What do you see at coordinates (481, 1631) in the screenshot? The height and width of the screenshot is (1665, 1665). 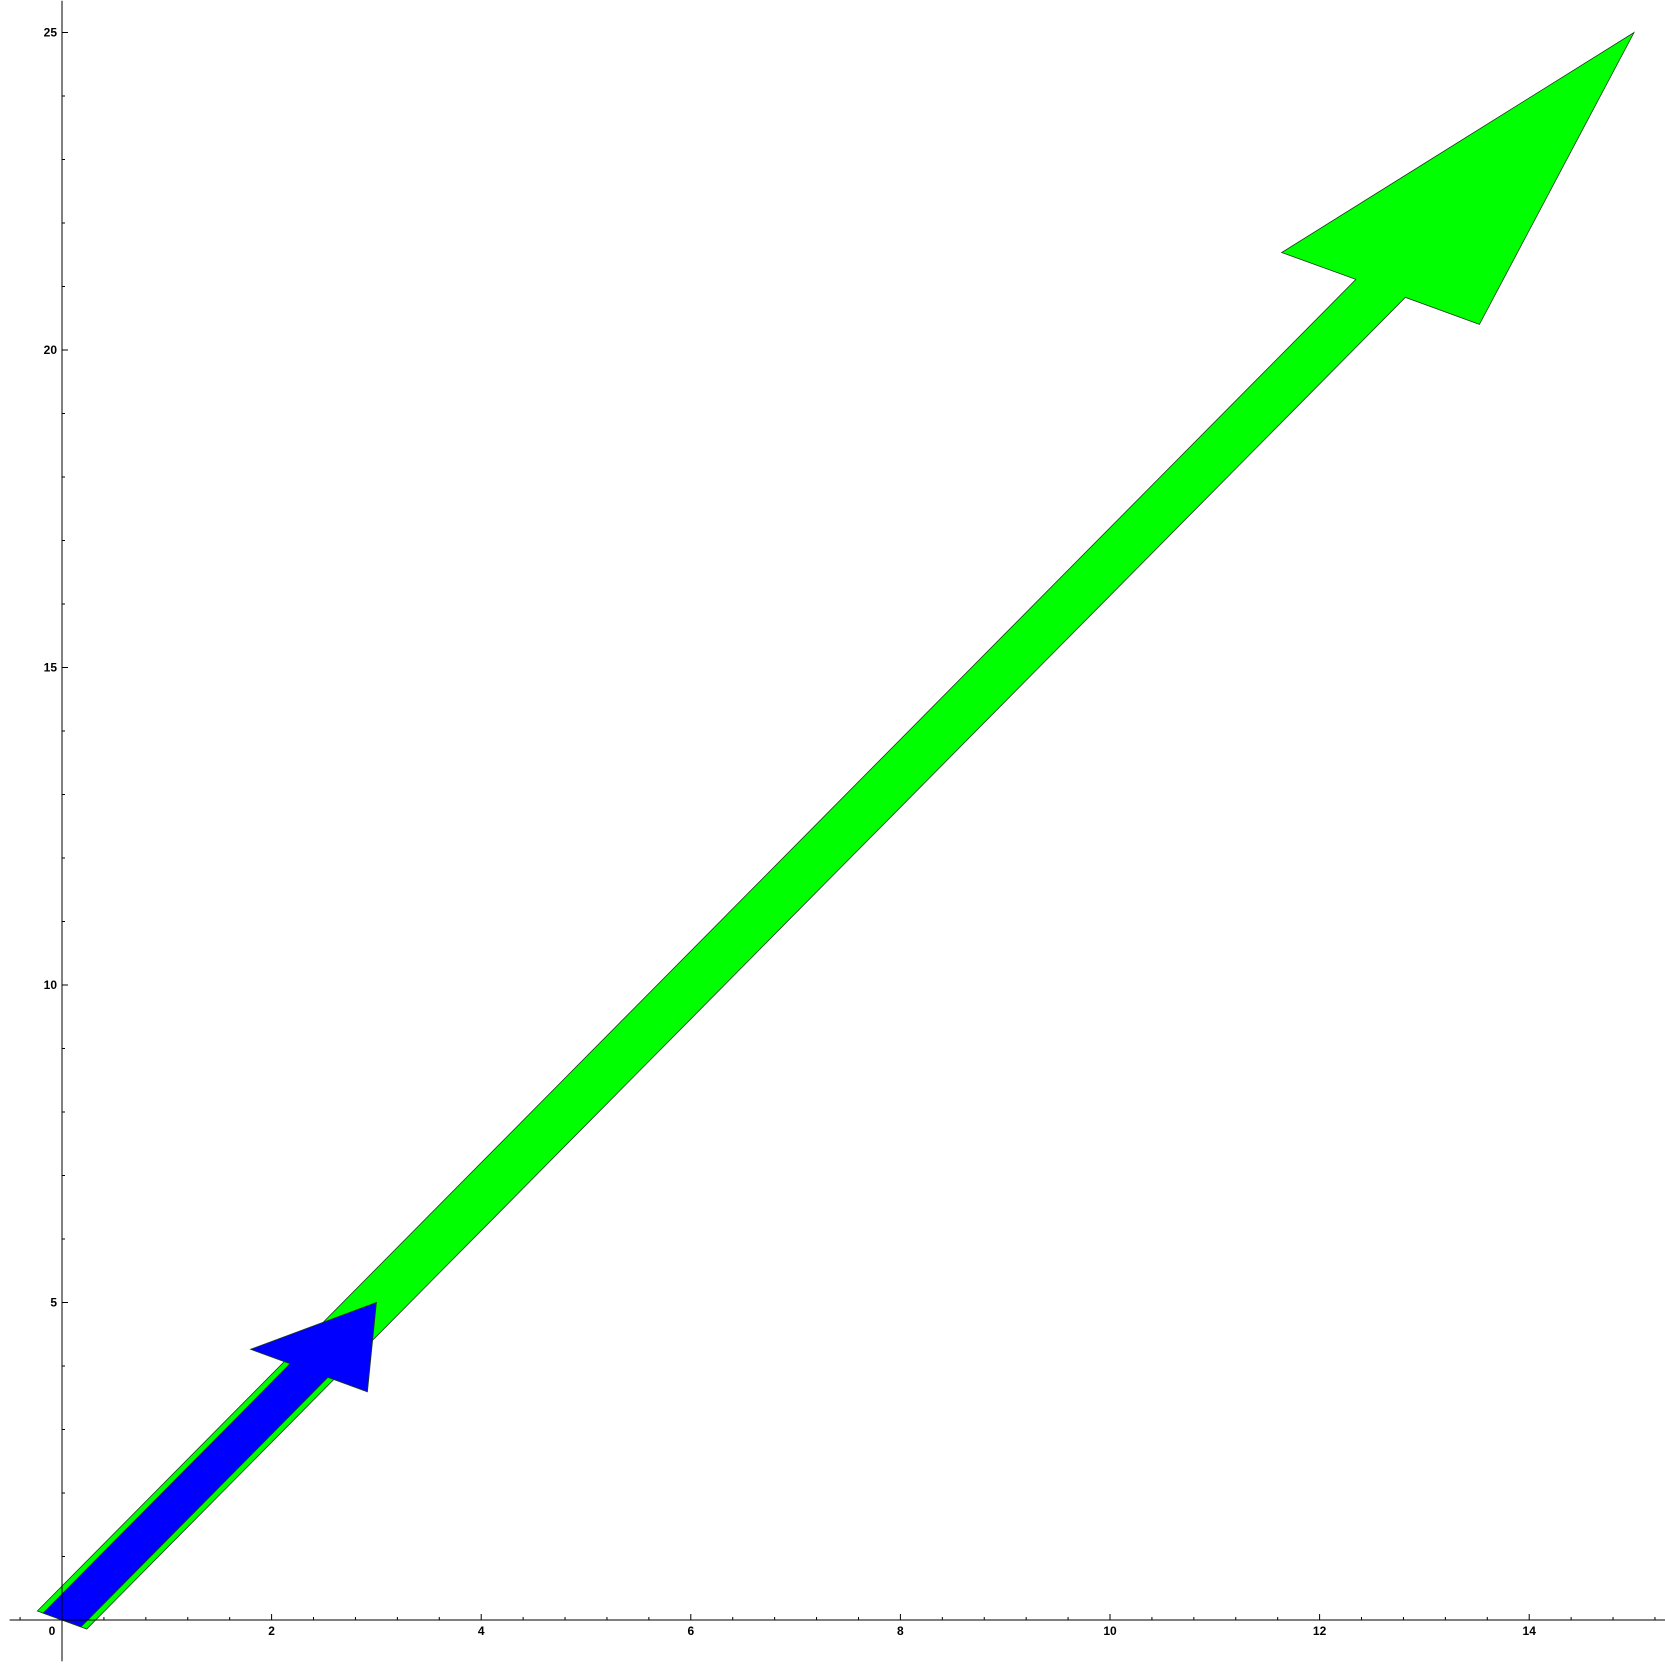 I see `x-tick-label: 4` at bounding box center [481, 1631].